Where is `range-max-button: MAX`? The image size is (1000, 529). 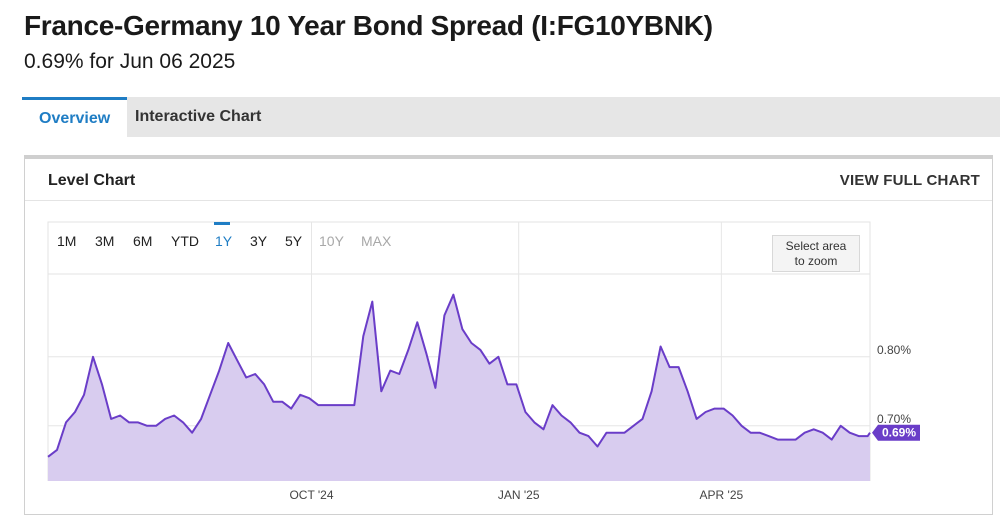 range-max-button: MAX is located at coordinates (376, 241).